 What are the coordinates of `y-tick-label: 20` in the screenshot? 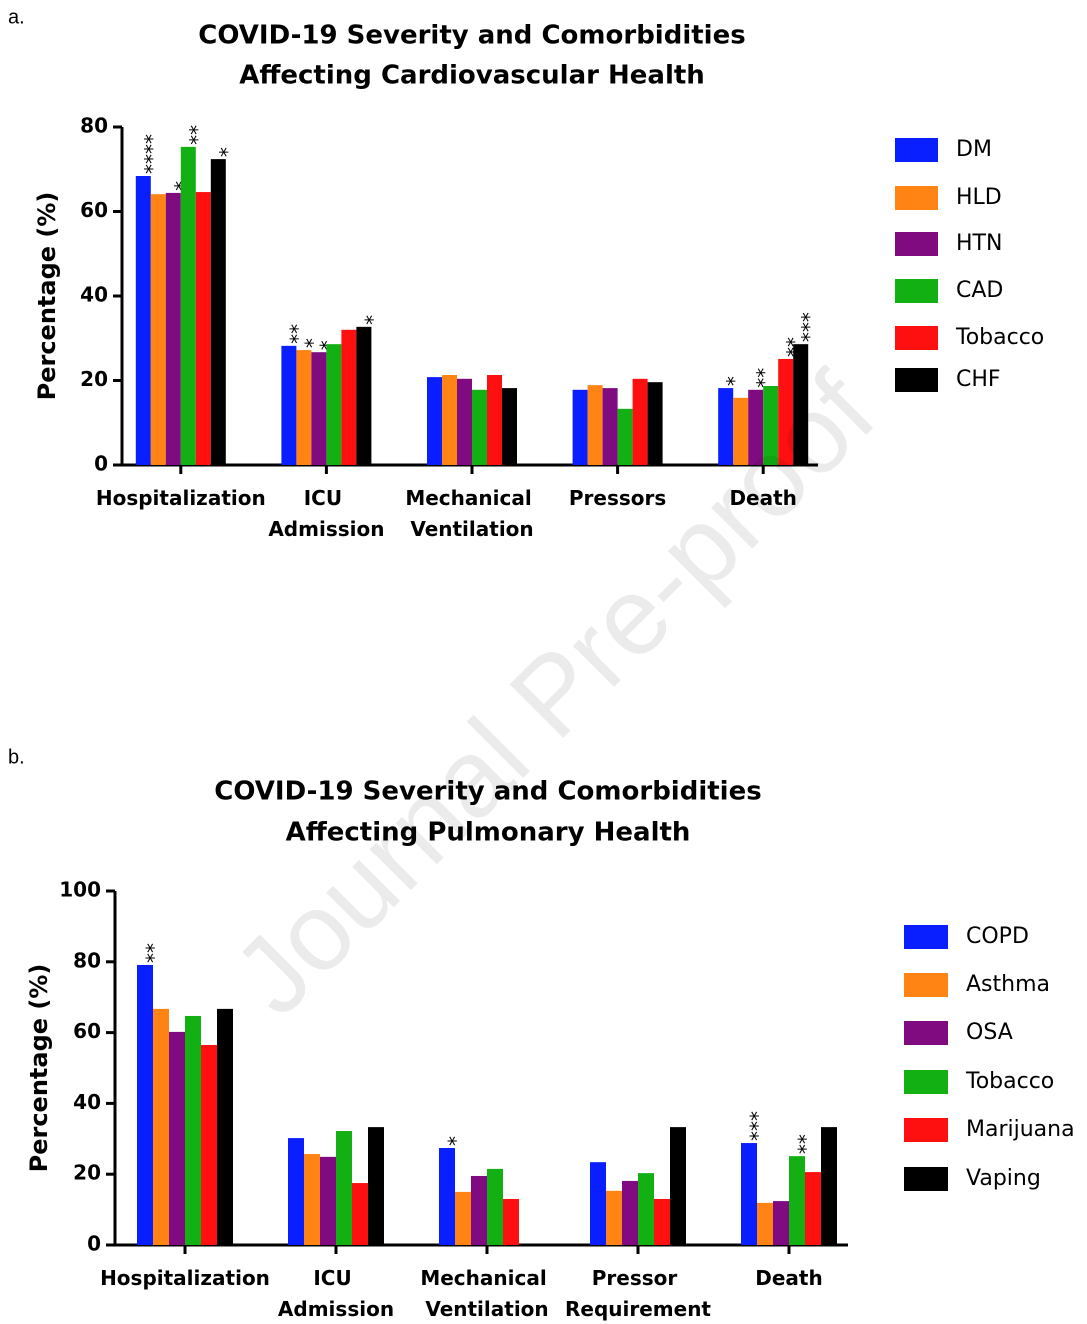 It's located at (87, 1173).